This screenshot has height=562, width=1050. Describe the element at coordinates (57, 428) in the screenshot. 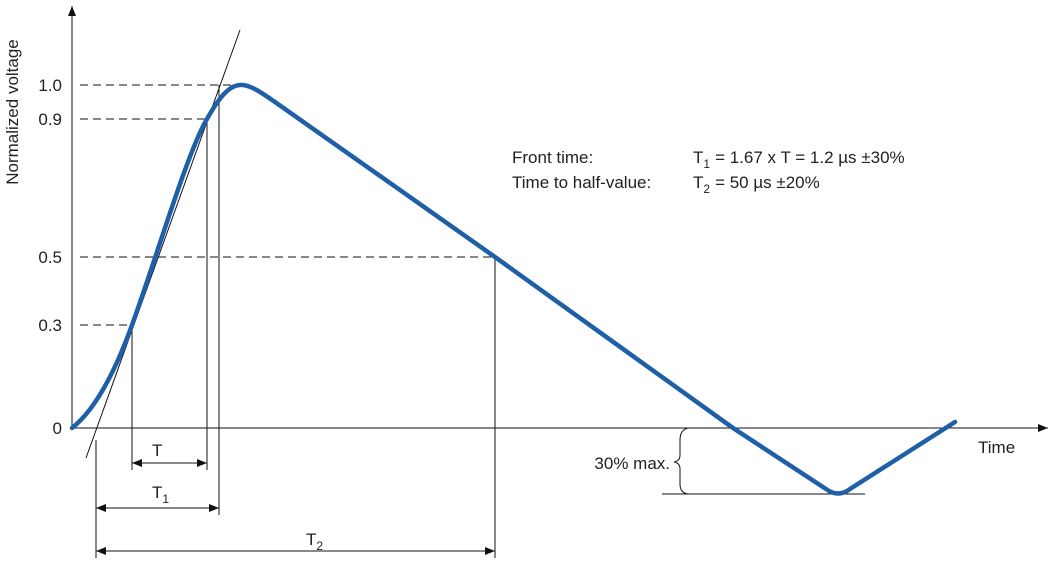

I see `y-tick-label: 0` at that location.